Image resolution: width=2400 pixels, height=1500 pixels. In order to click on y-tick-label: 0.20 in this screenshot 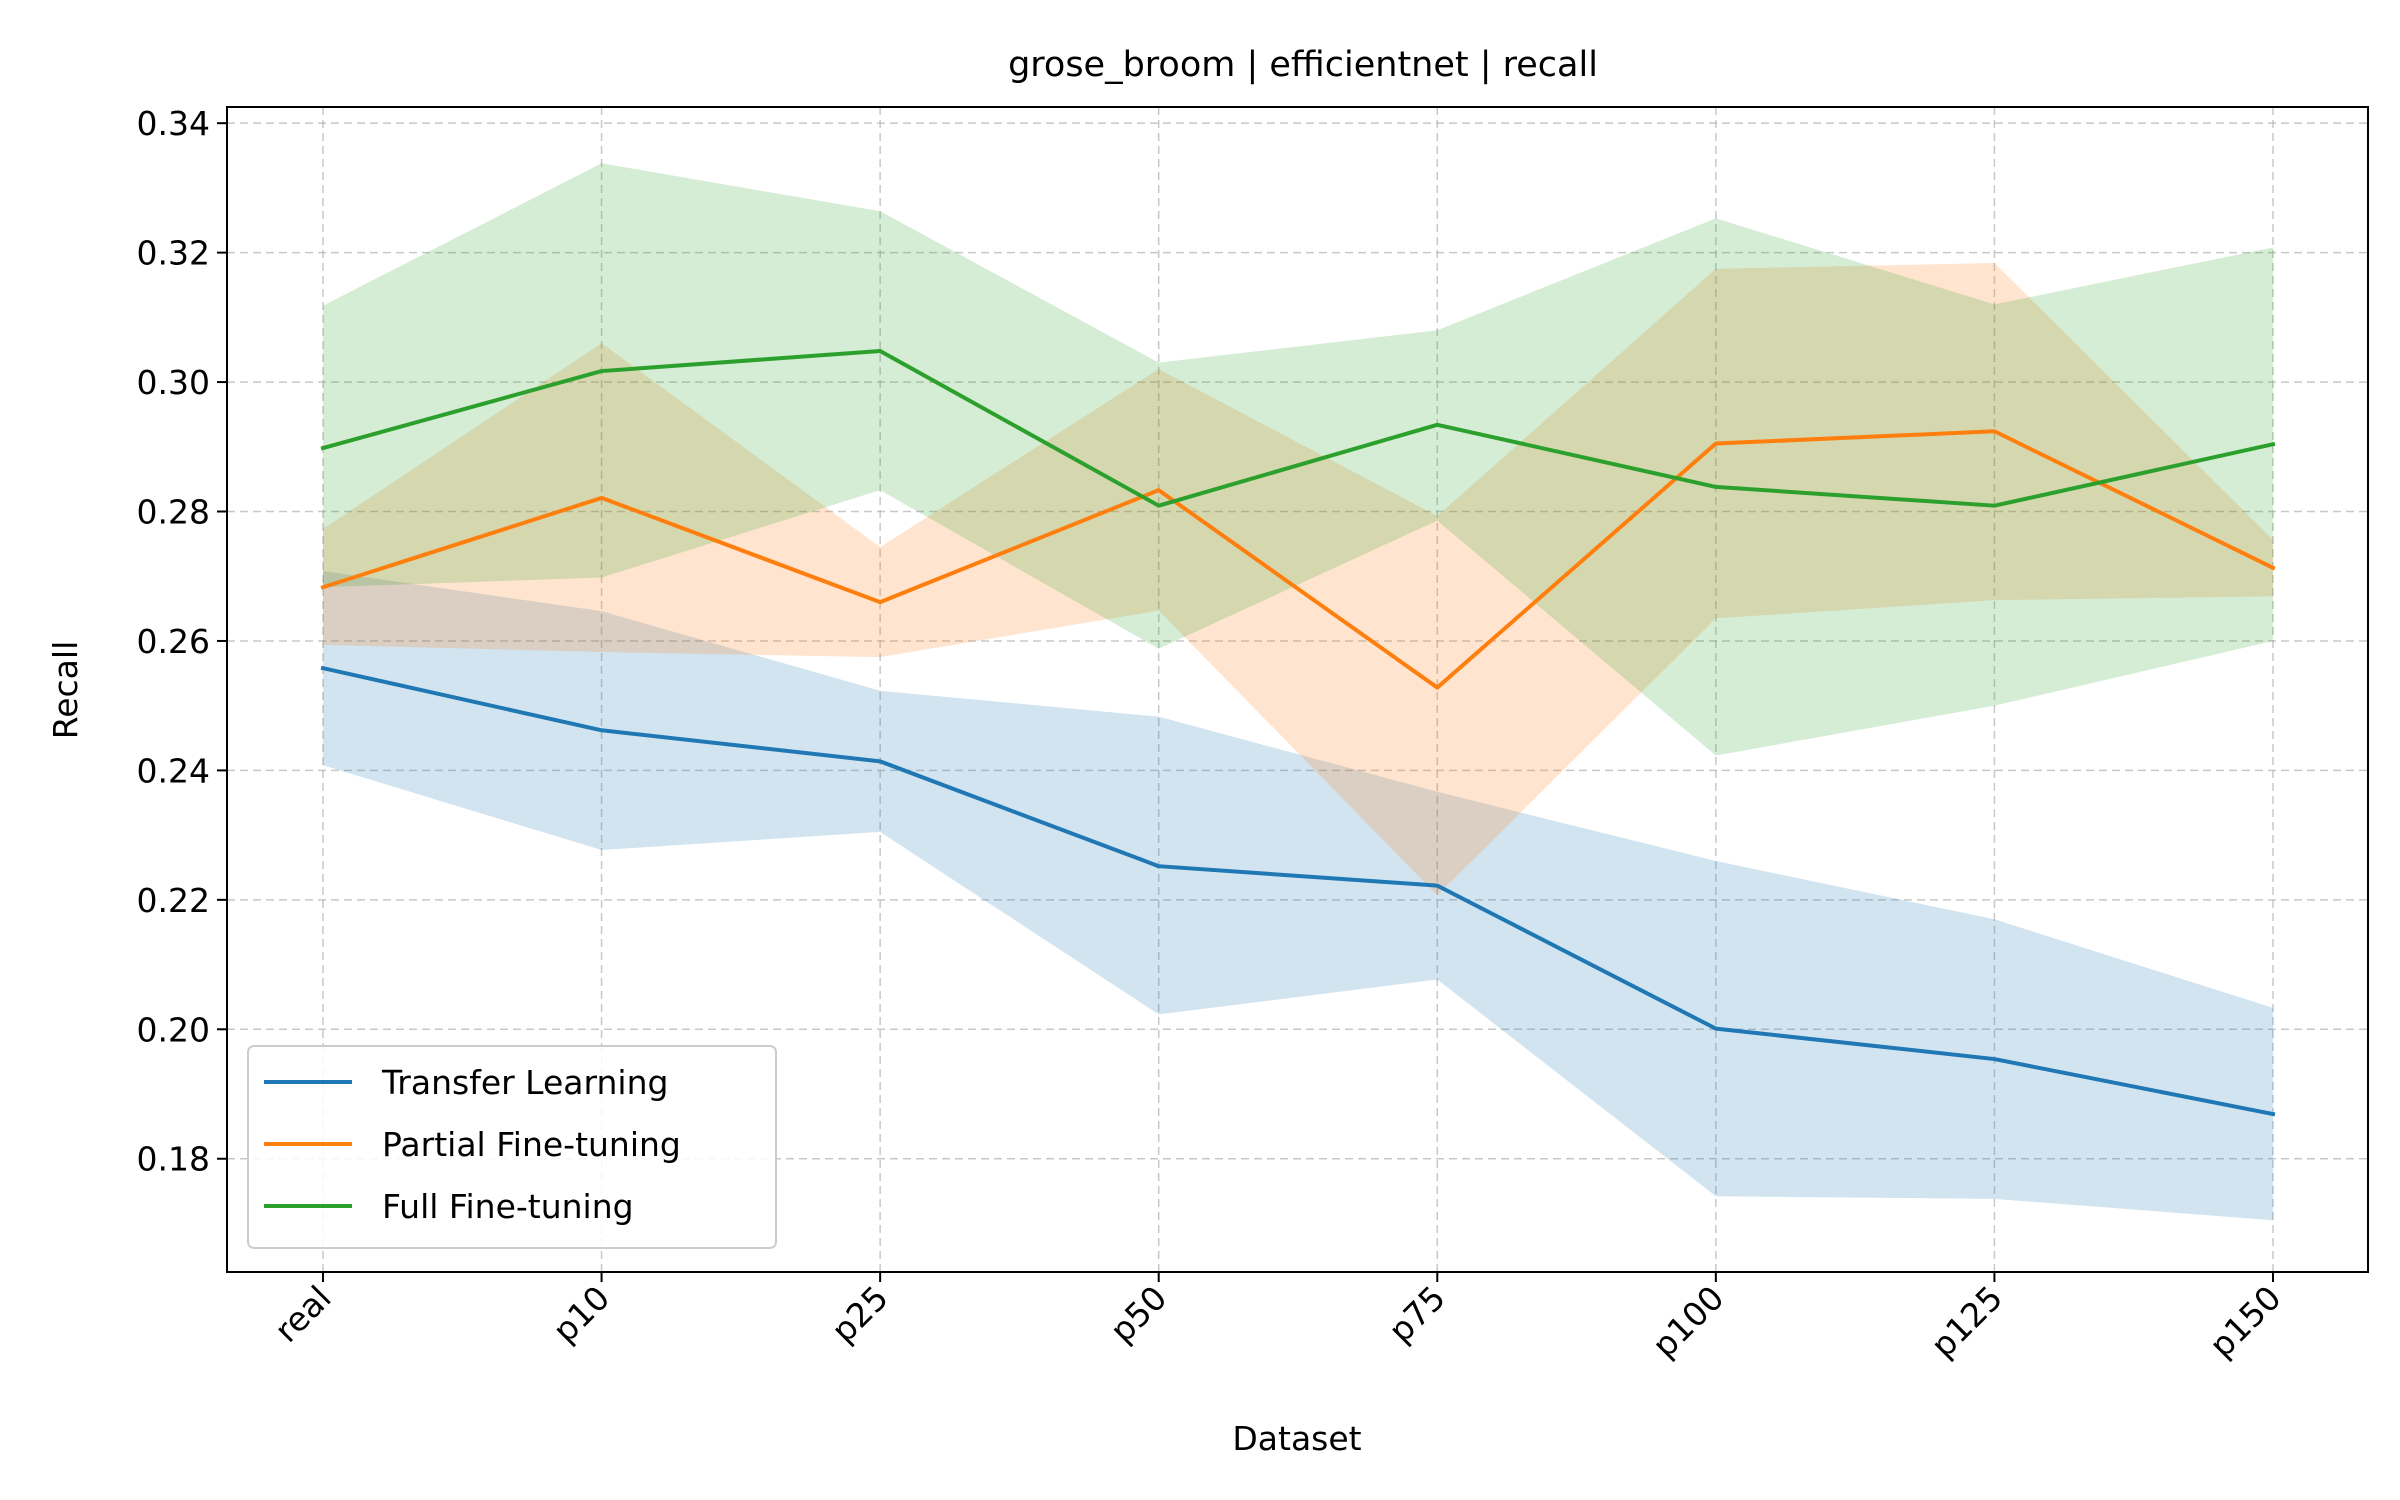, I will do `click(173, 1029)`.